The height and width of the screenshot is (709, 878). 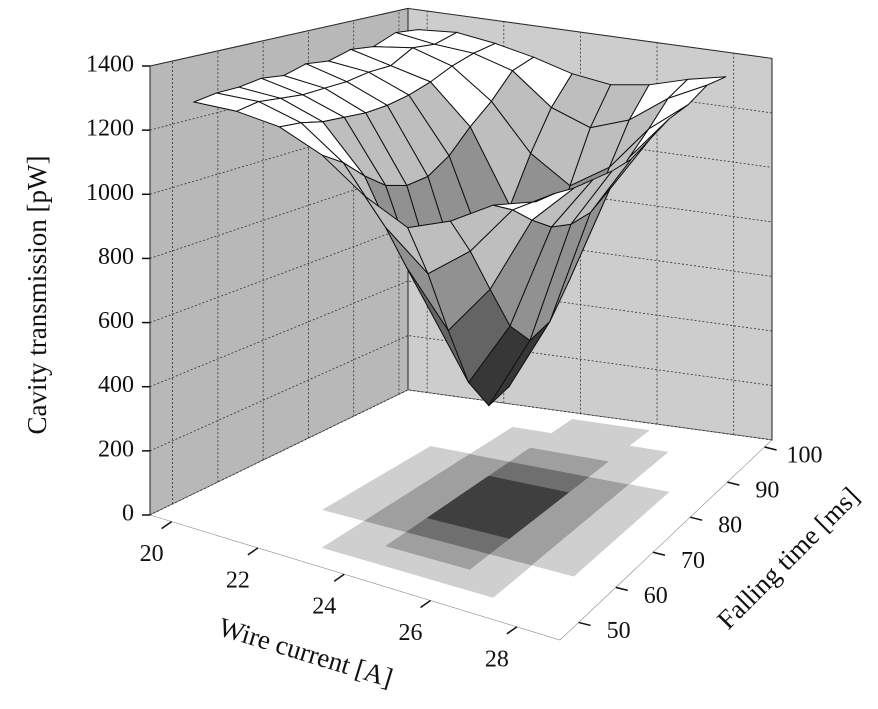 What do you see at coordinates (788, 558) in the screenshot?
I see `y-axis-title: Falling time [ms]` at bounding box center [788, 558].